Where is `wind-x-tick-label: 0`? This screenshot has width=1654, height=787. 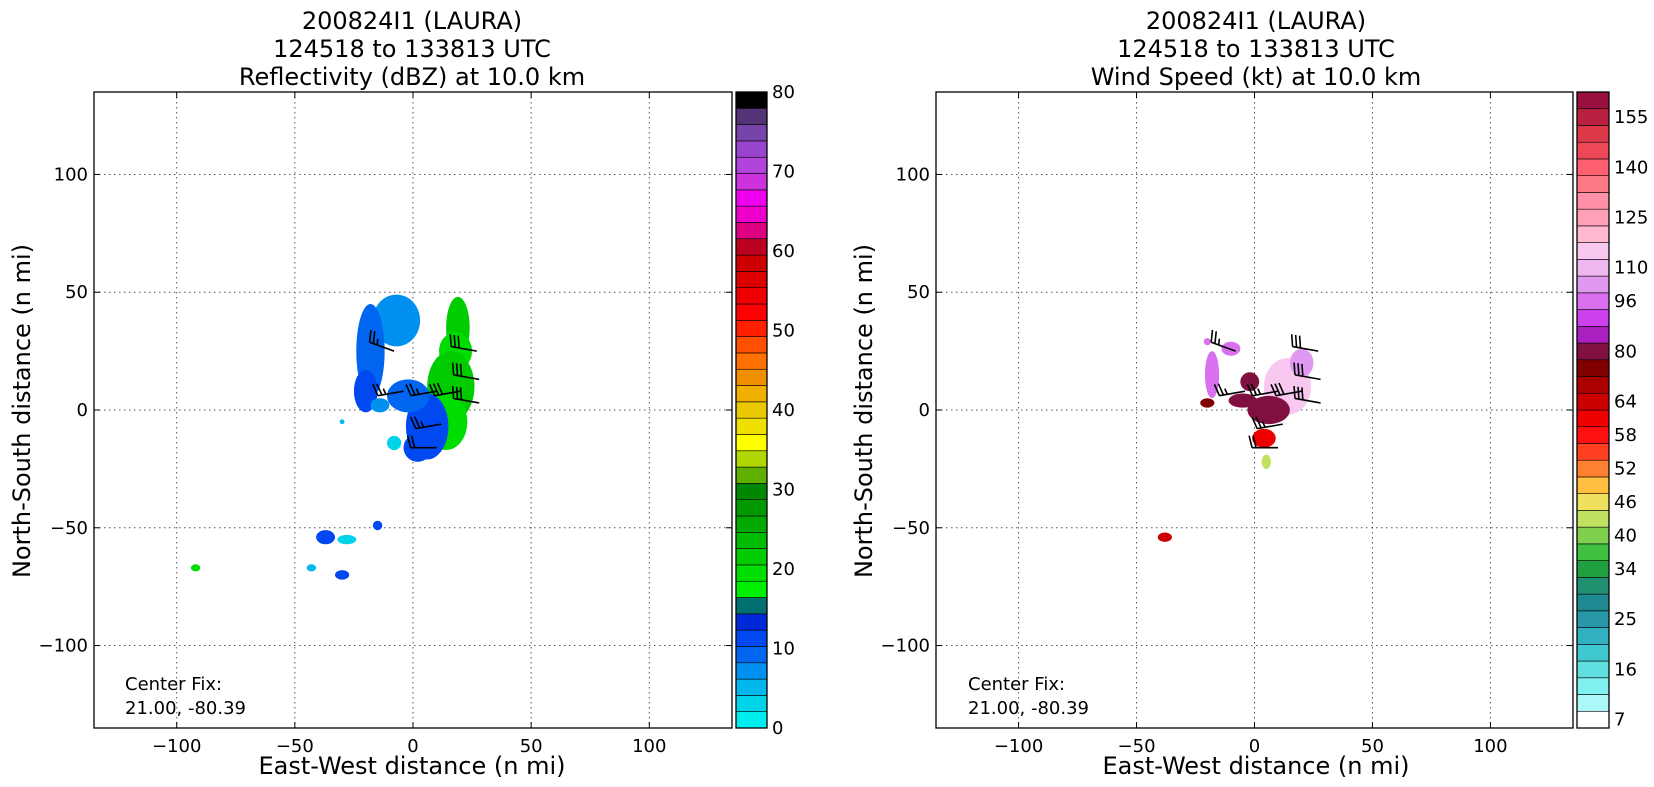
wind-x-tick-label: 0 is located at coordinates (1254, 746).